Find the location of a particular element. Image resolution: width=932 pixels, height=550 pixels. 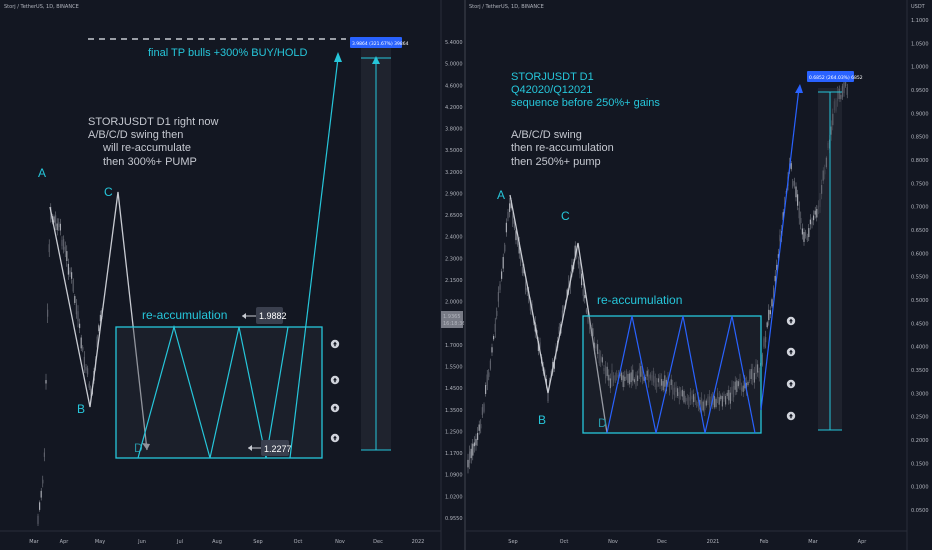

right-price-axis-tick-label: 0.8000 is located at coordinates (920, 161).